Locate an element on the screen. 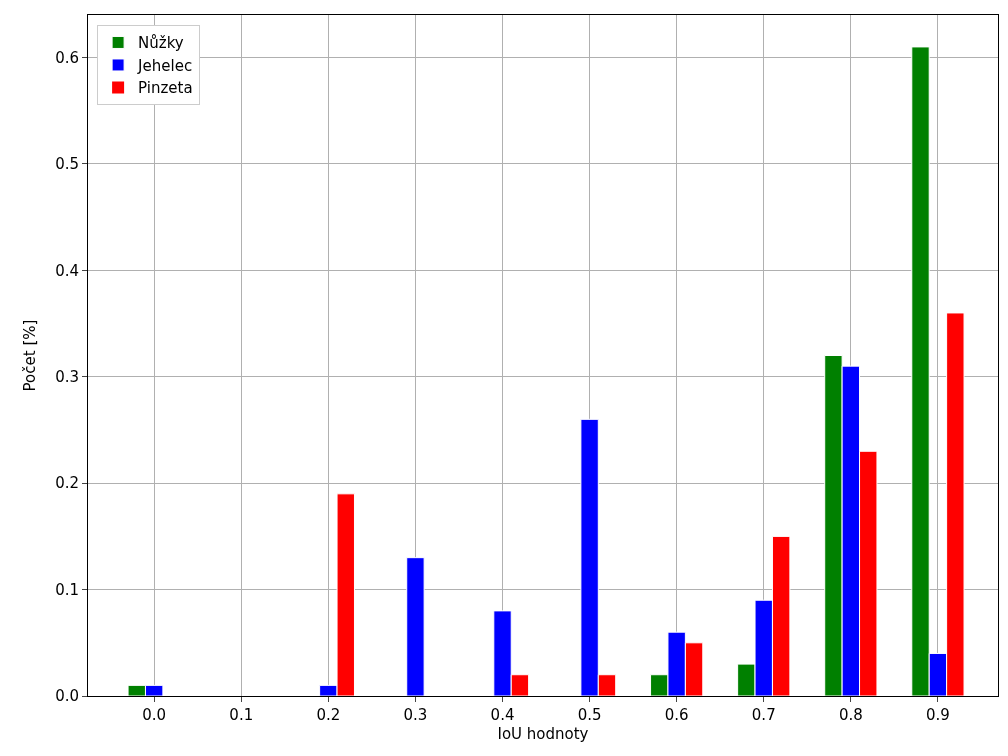 This screenshot has height=756, width=1008. text: 0.0 is located at coordinates (67, 696).